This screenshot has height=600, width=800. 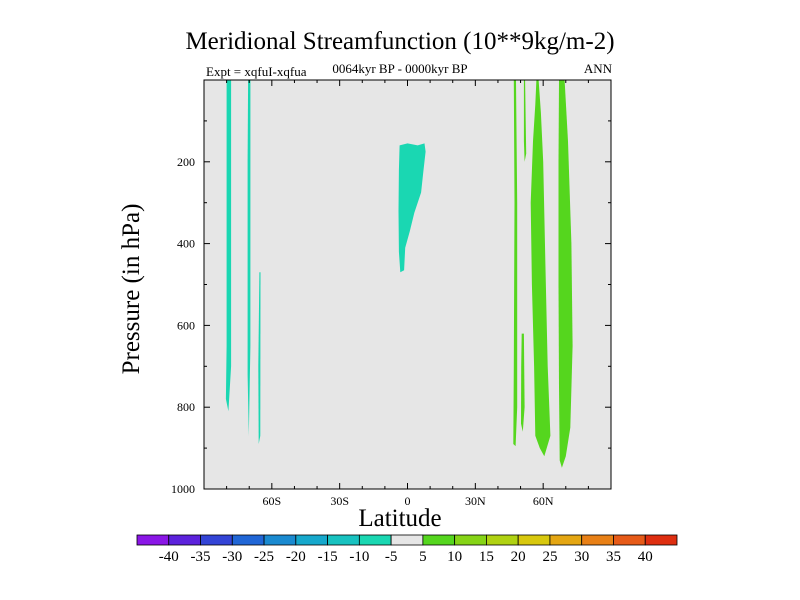 I want to click on colorbar-label: -15, so click(x=328, y=557).